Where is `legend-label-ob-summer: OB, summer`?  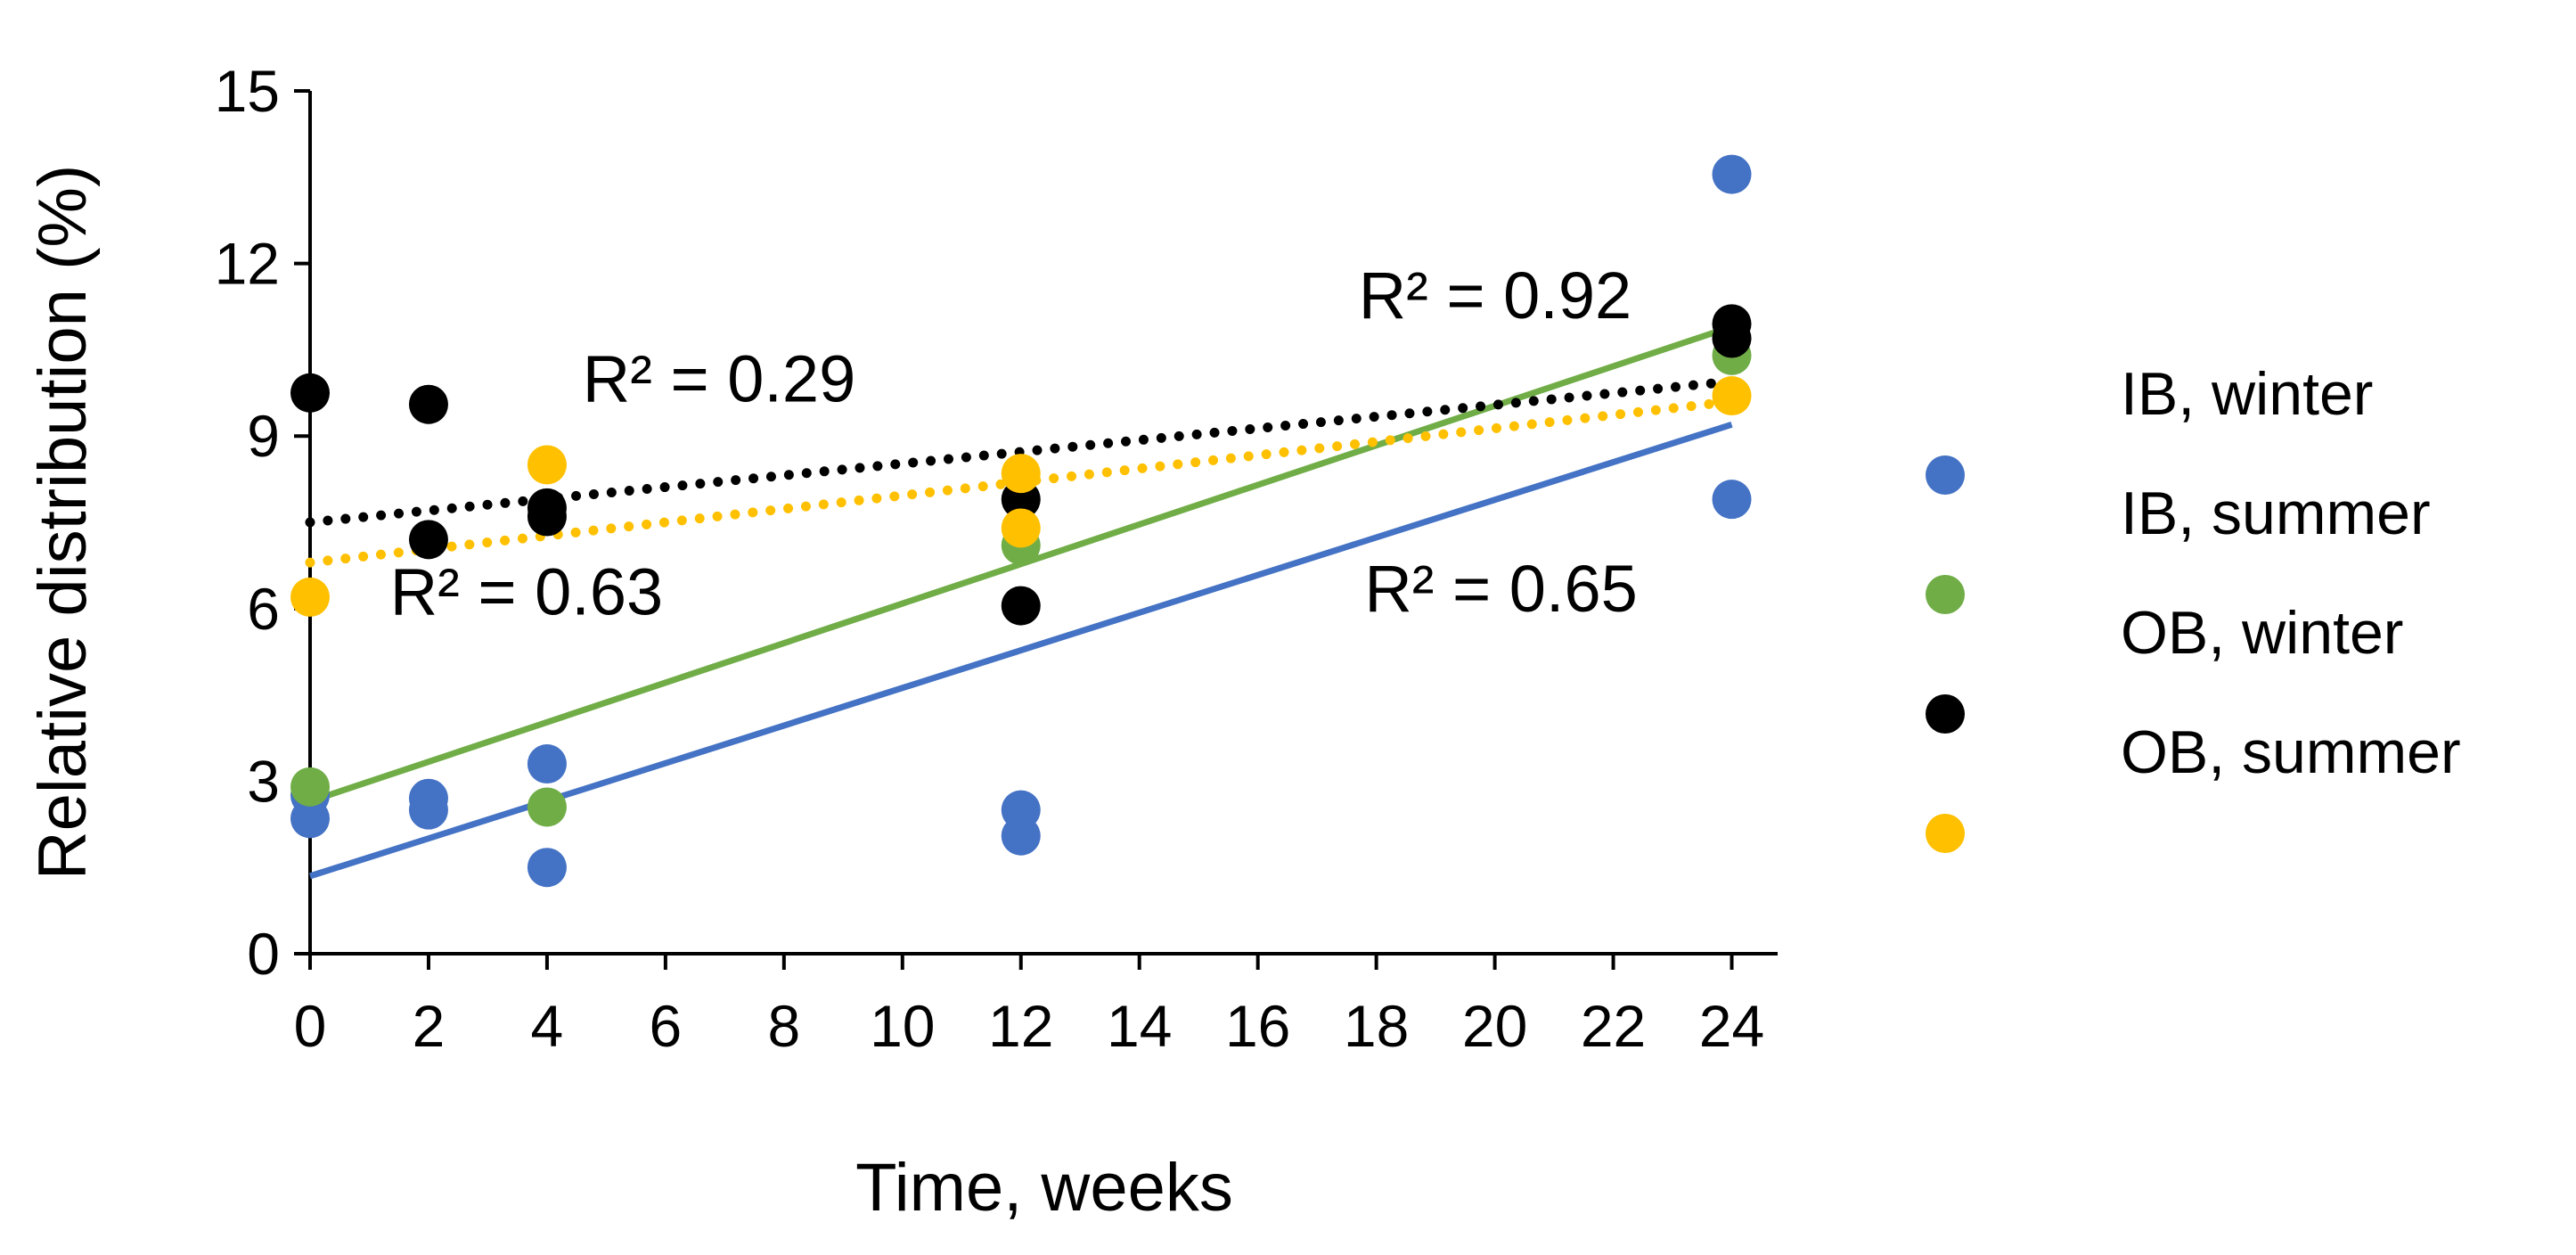
legend-label-ob-summer: OB, summer is located at coordinates (2291, 752).